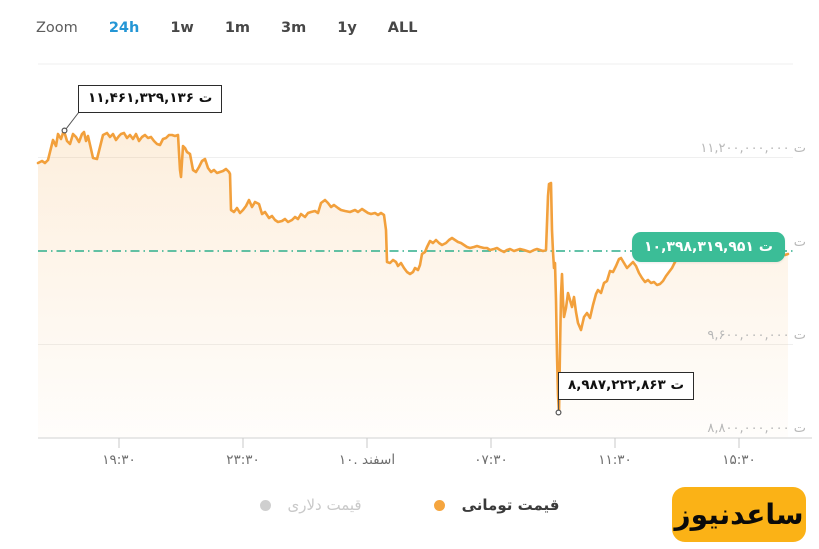 The width and height of the screenshot is (819, 549). What do you see at coordinates (739, 514) in the screenshot?
I see `saednews-logo: ساعدنیوز` at bounding box center [739, 514].